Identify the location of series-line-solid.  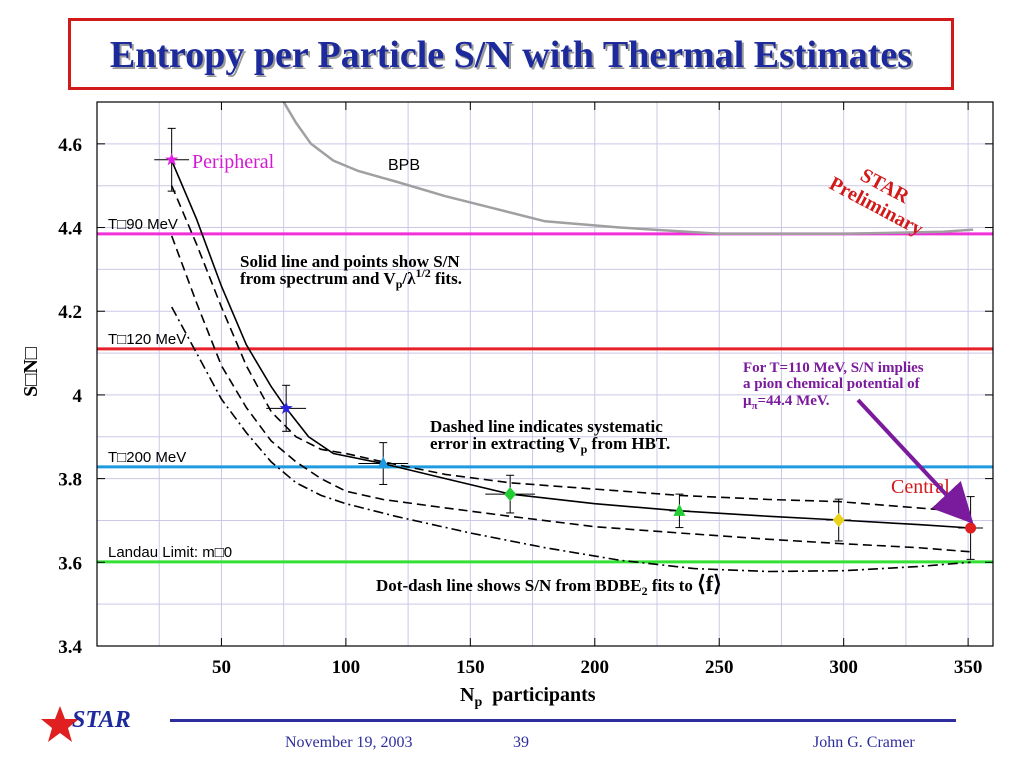
(628, 168).